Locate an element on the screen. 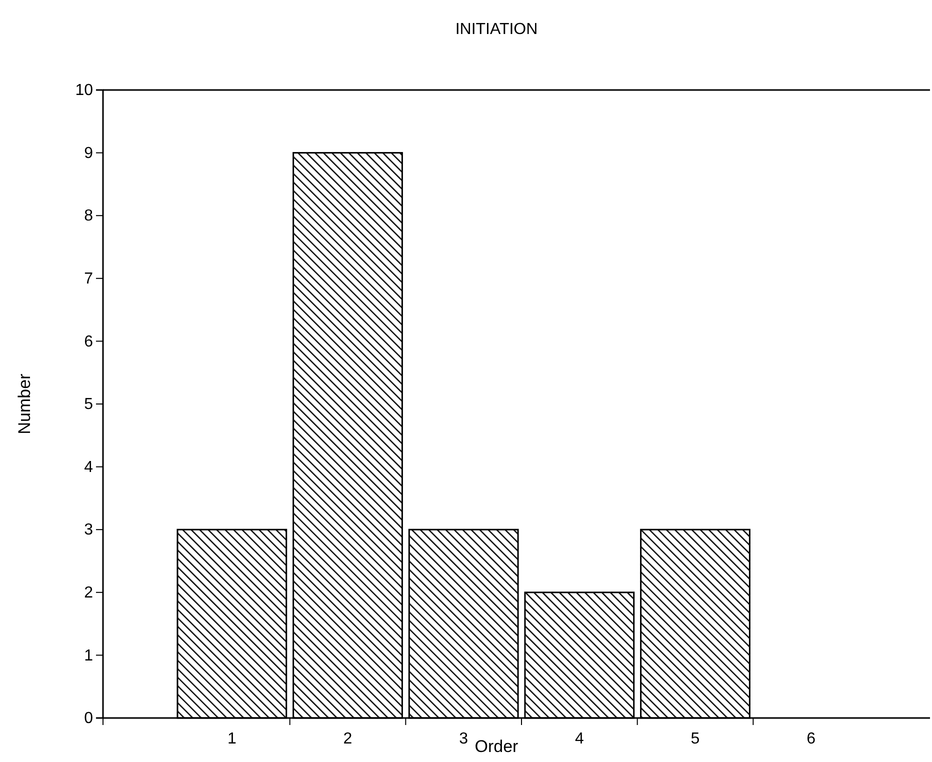 The height and width of the screenshot is (762, 932). x-tick-label: 4 is located at coordinates (579, 739).